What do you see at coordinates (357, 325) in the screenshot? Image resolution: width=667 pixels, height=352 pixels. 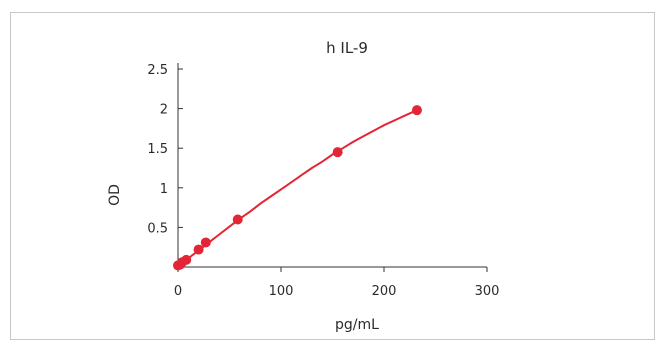 I see `x-axis-title: pg/mL` at bounding box center [357, 325].